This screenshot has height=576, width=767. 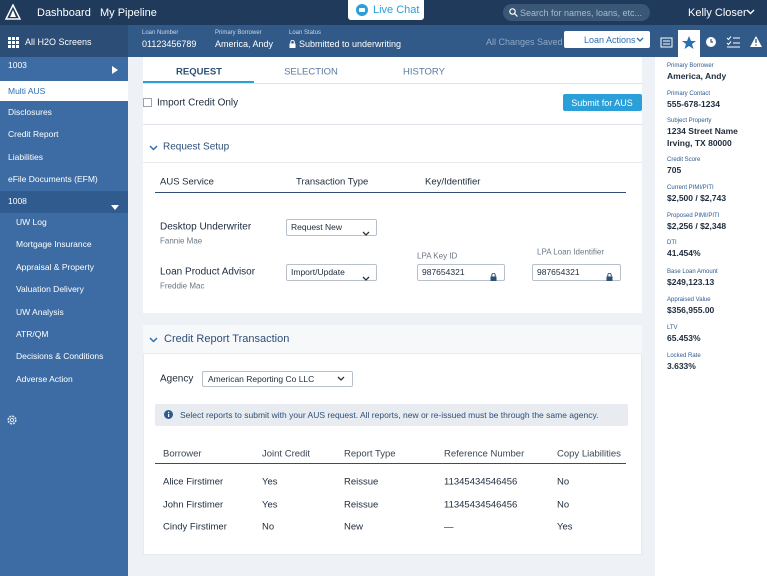 I want to click on sidebar-subitem: Appraisal & Property, so click(x=55, y=266).